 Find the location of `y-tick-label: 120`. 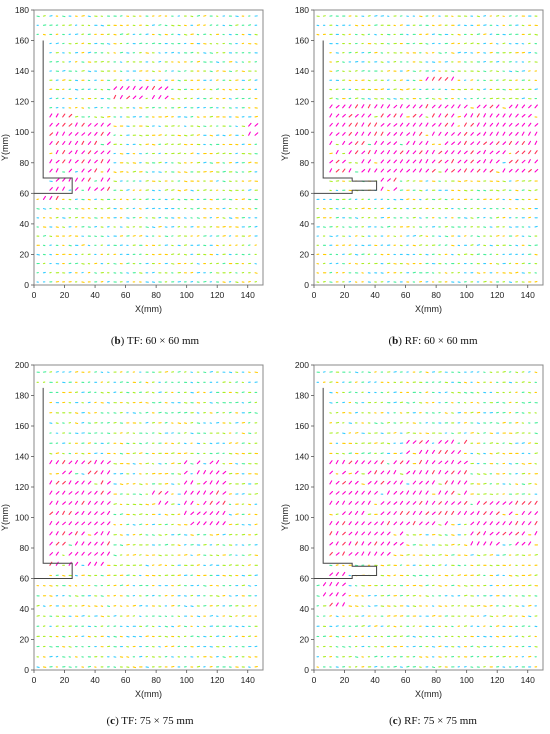

y-tick-label: 120 is located at coordinates (22, 102).